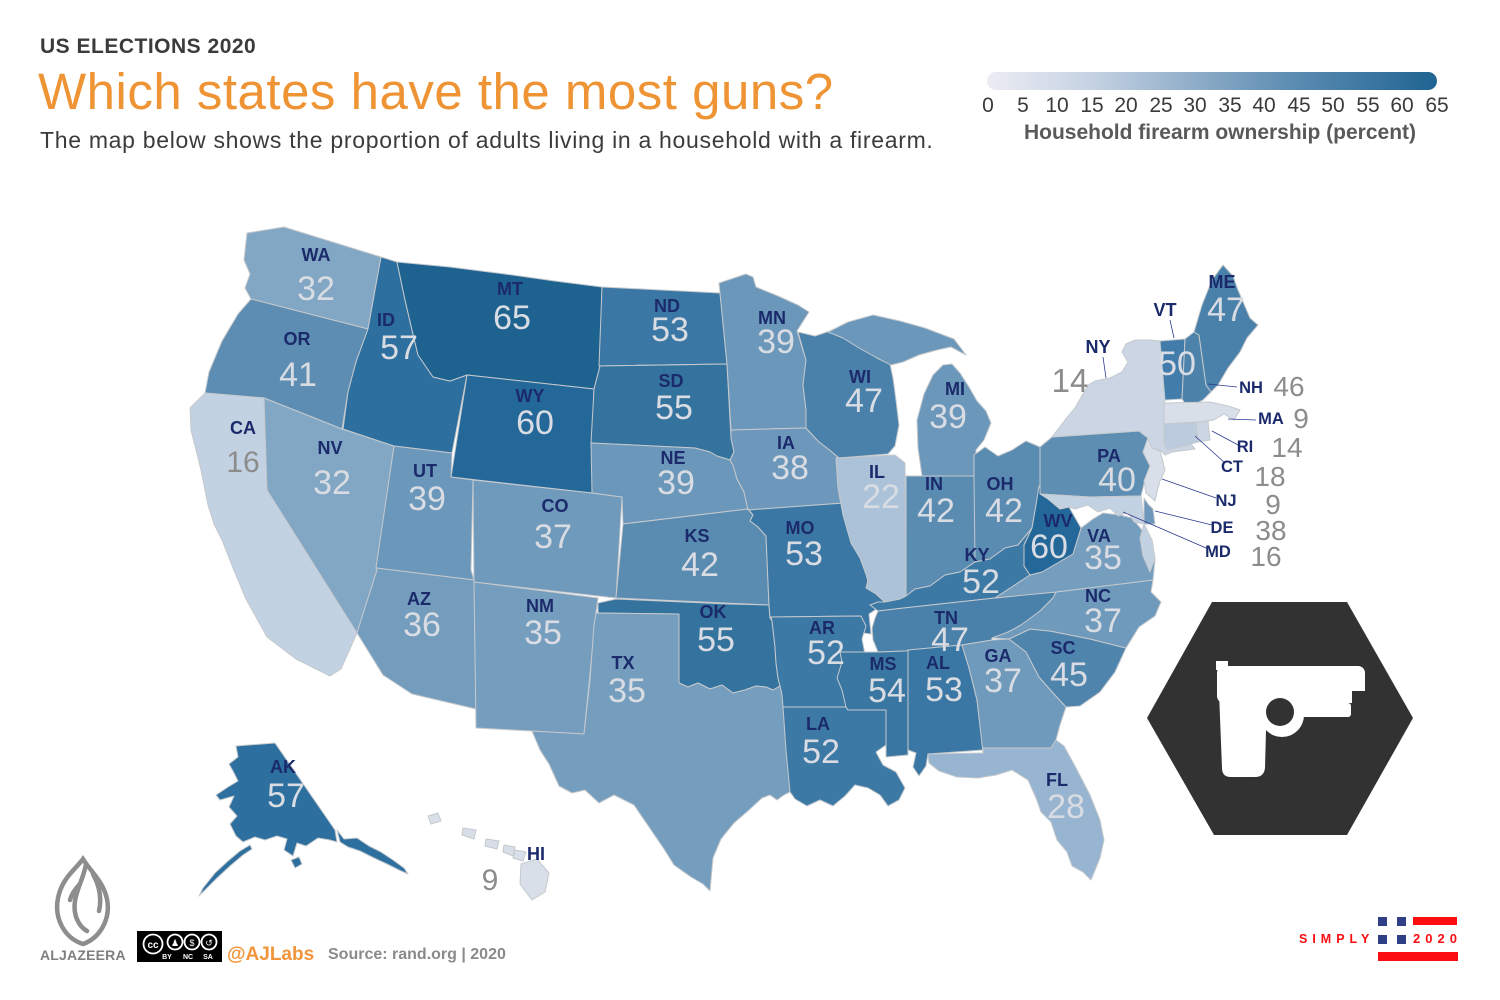  Describe the element at coordinates (1117, 480) in the screenshot. I see `svg-text: 40` at that location.